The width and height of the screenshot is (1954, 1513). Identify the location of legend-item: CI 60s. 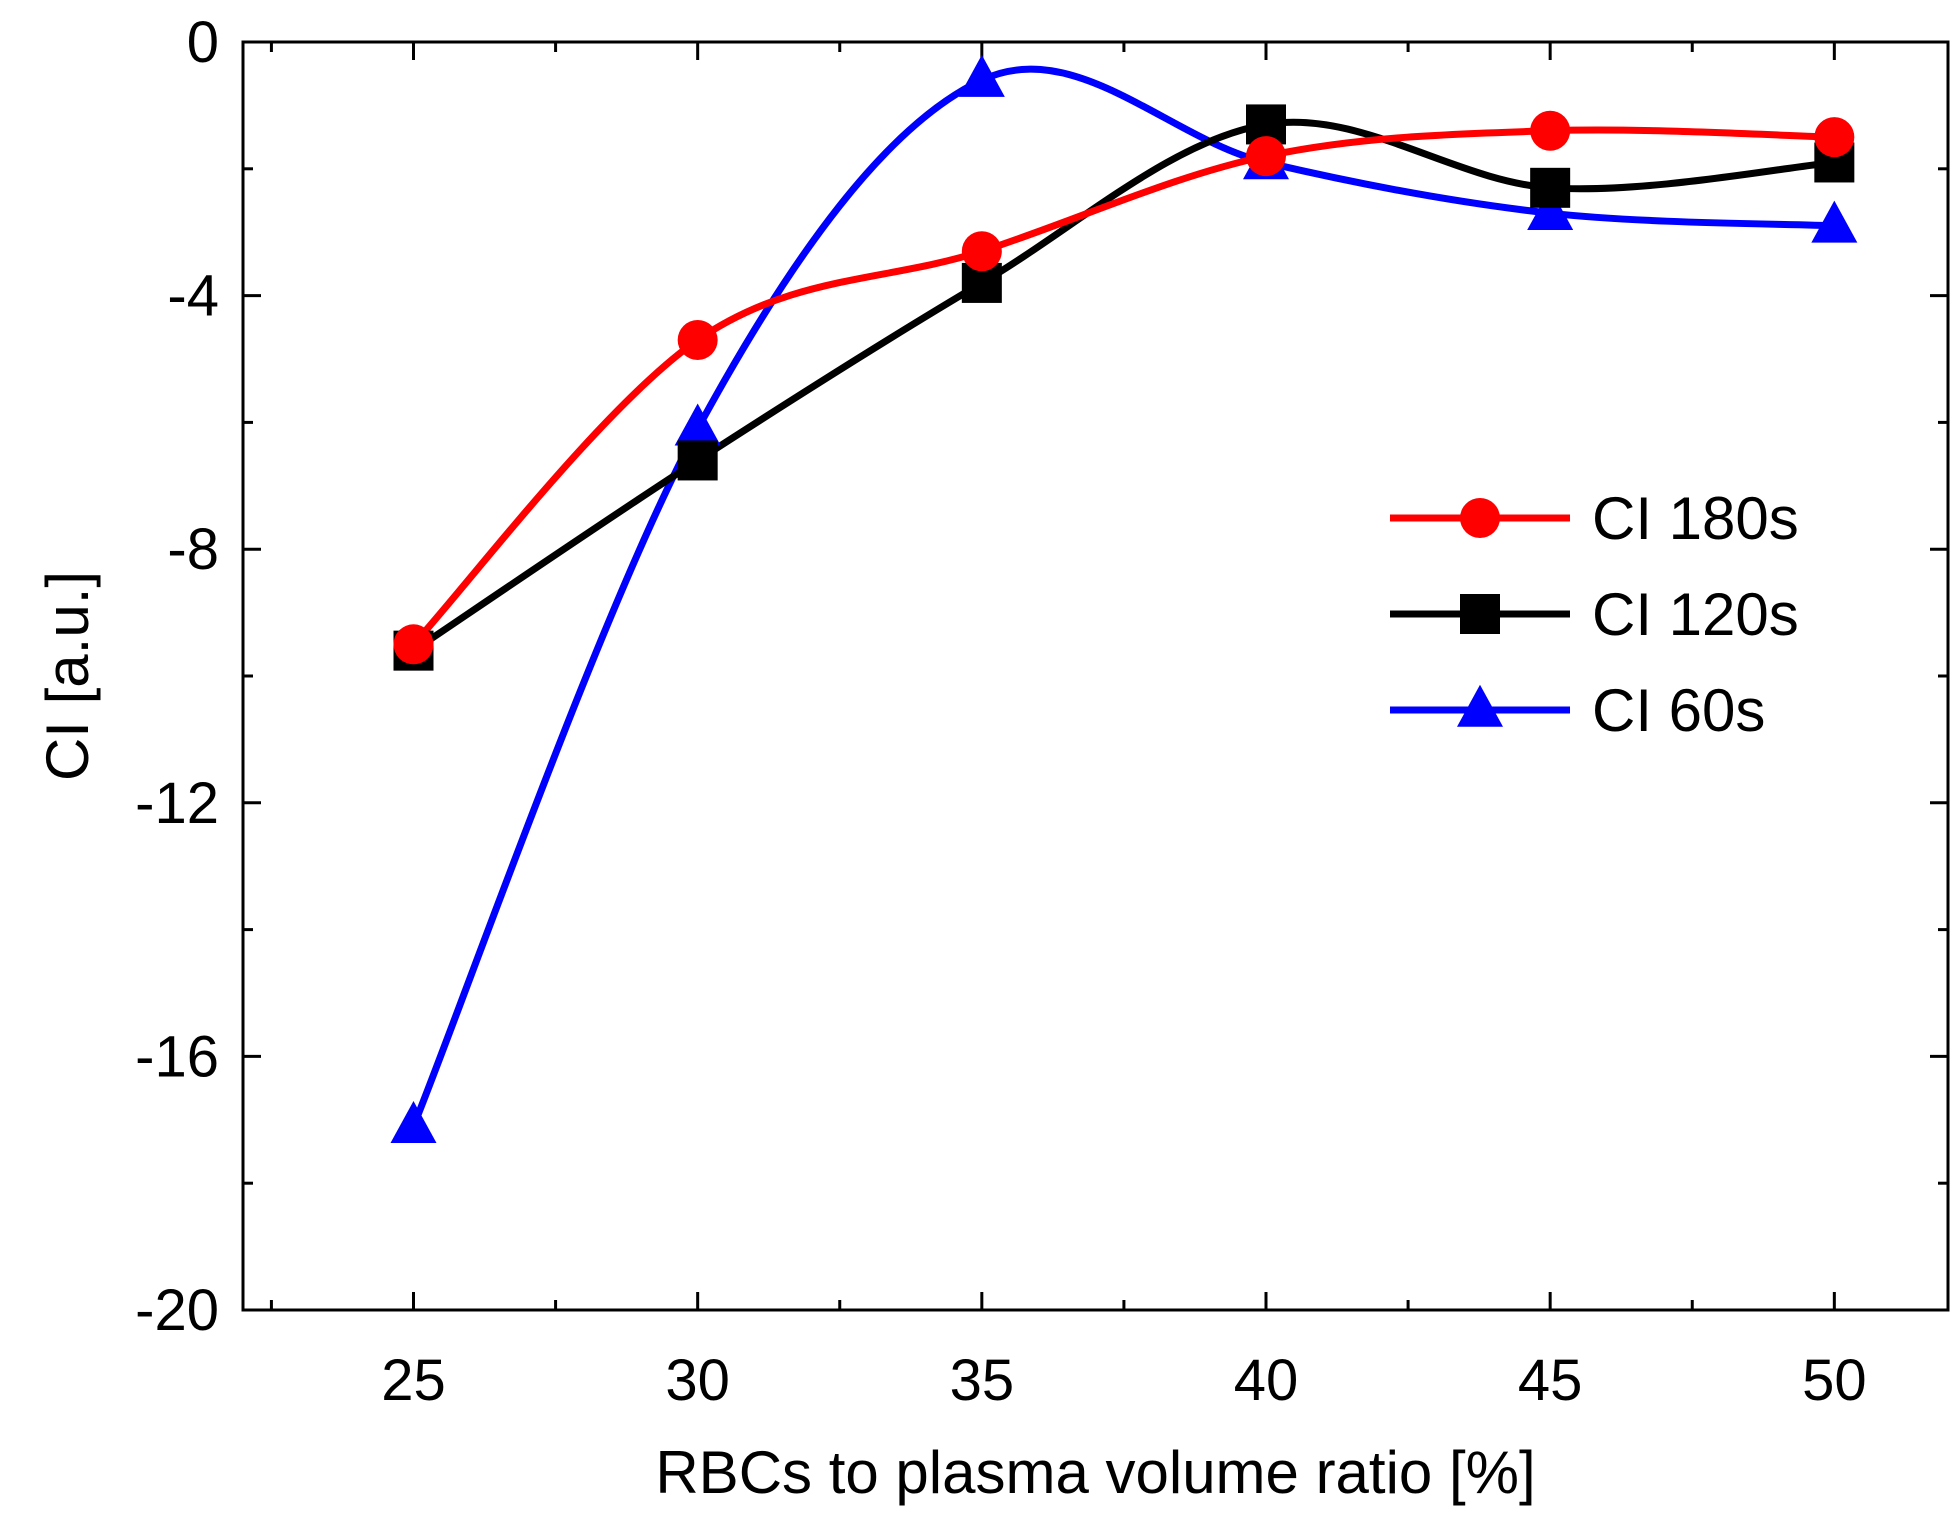
(1577, 710).